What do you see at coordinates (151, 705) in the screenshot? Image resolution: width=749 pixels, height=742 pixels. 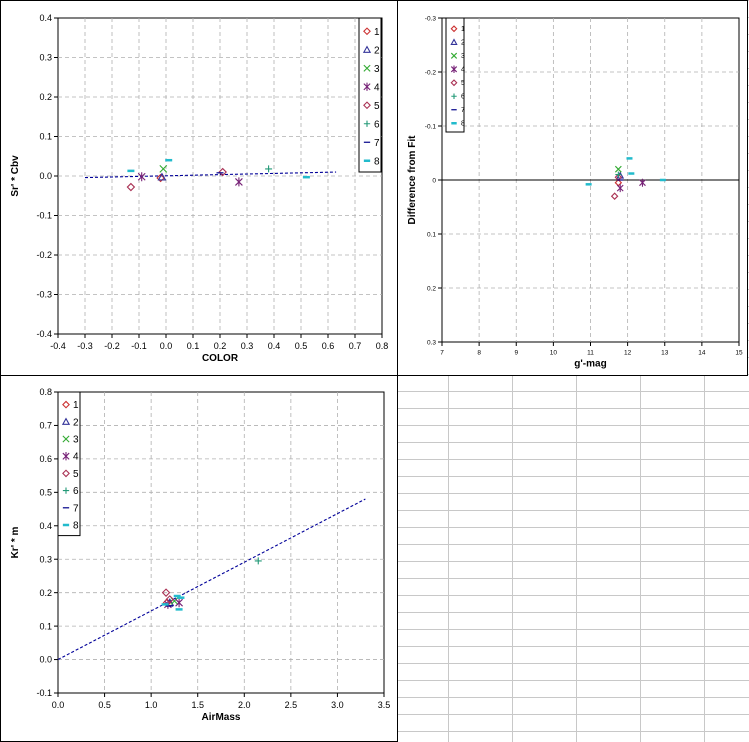 I see `x-tick-label: 1.0` at bounding box center [151, 705].